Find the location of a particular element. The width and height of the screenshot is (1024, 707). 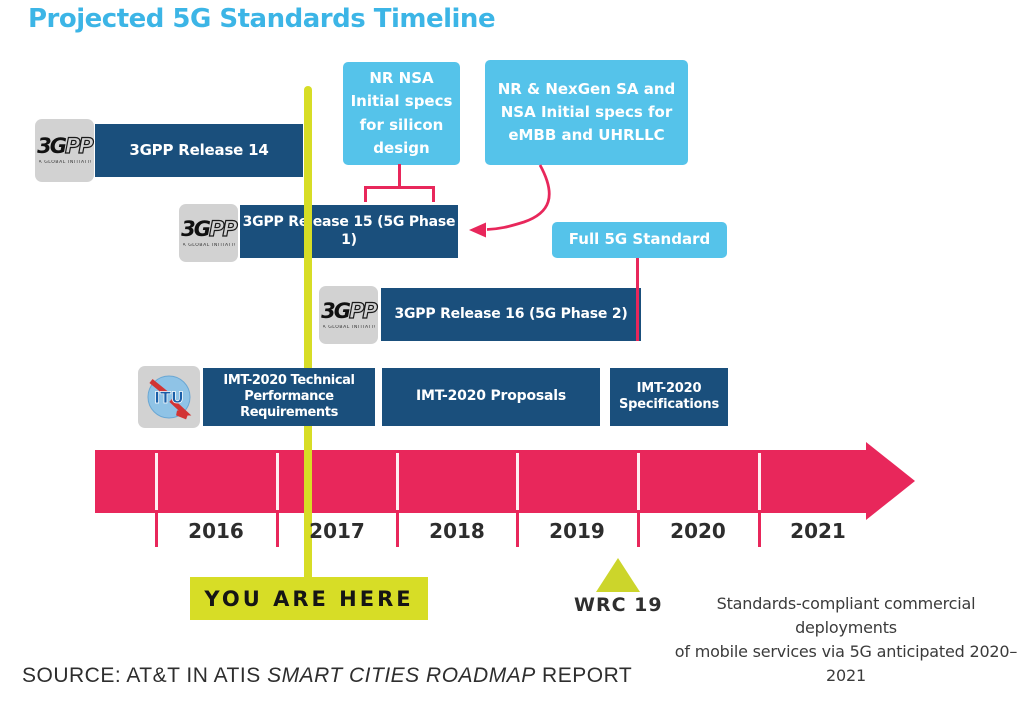

imt-proposals-bar: IMT-2020 Proposals is located at coordinates (491, 397).